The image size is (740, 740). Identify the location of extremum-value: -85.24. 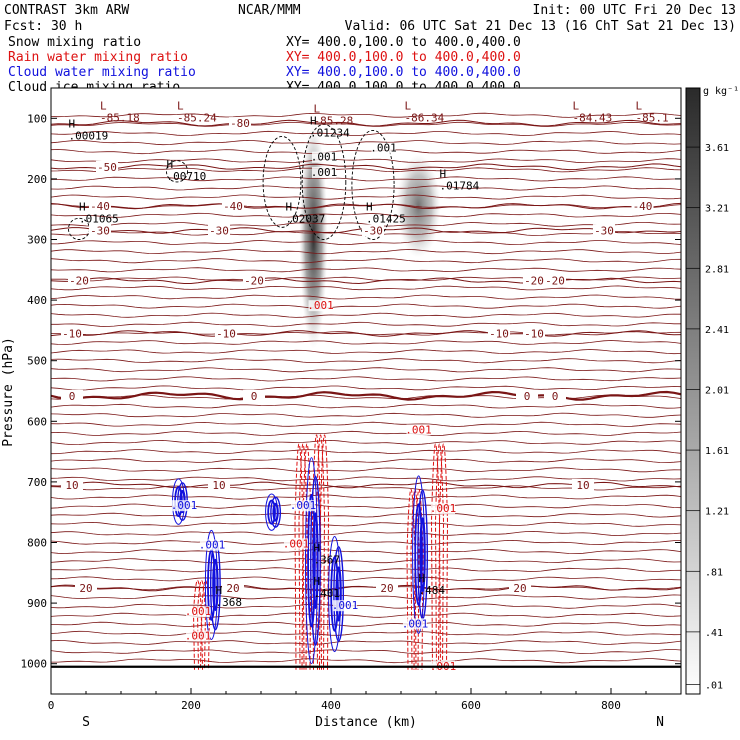
(197, 117).